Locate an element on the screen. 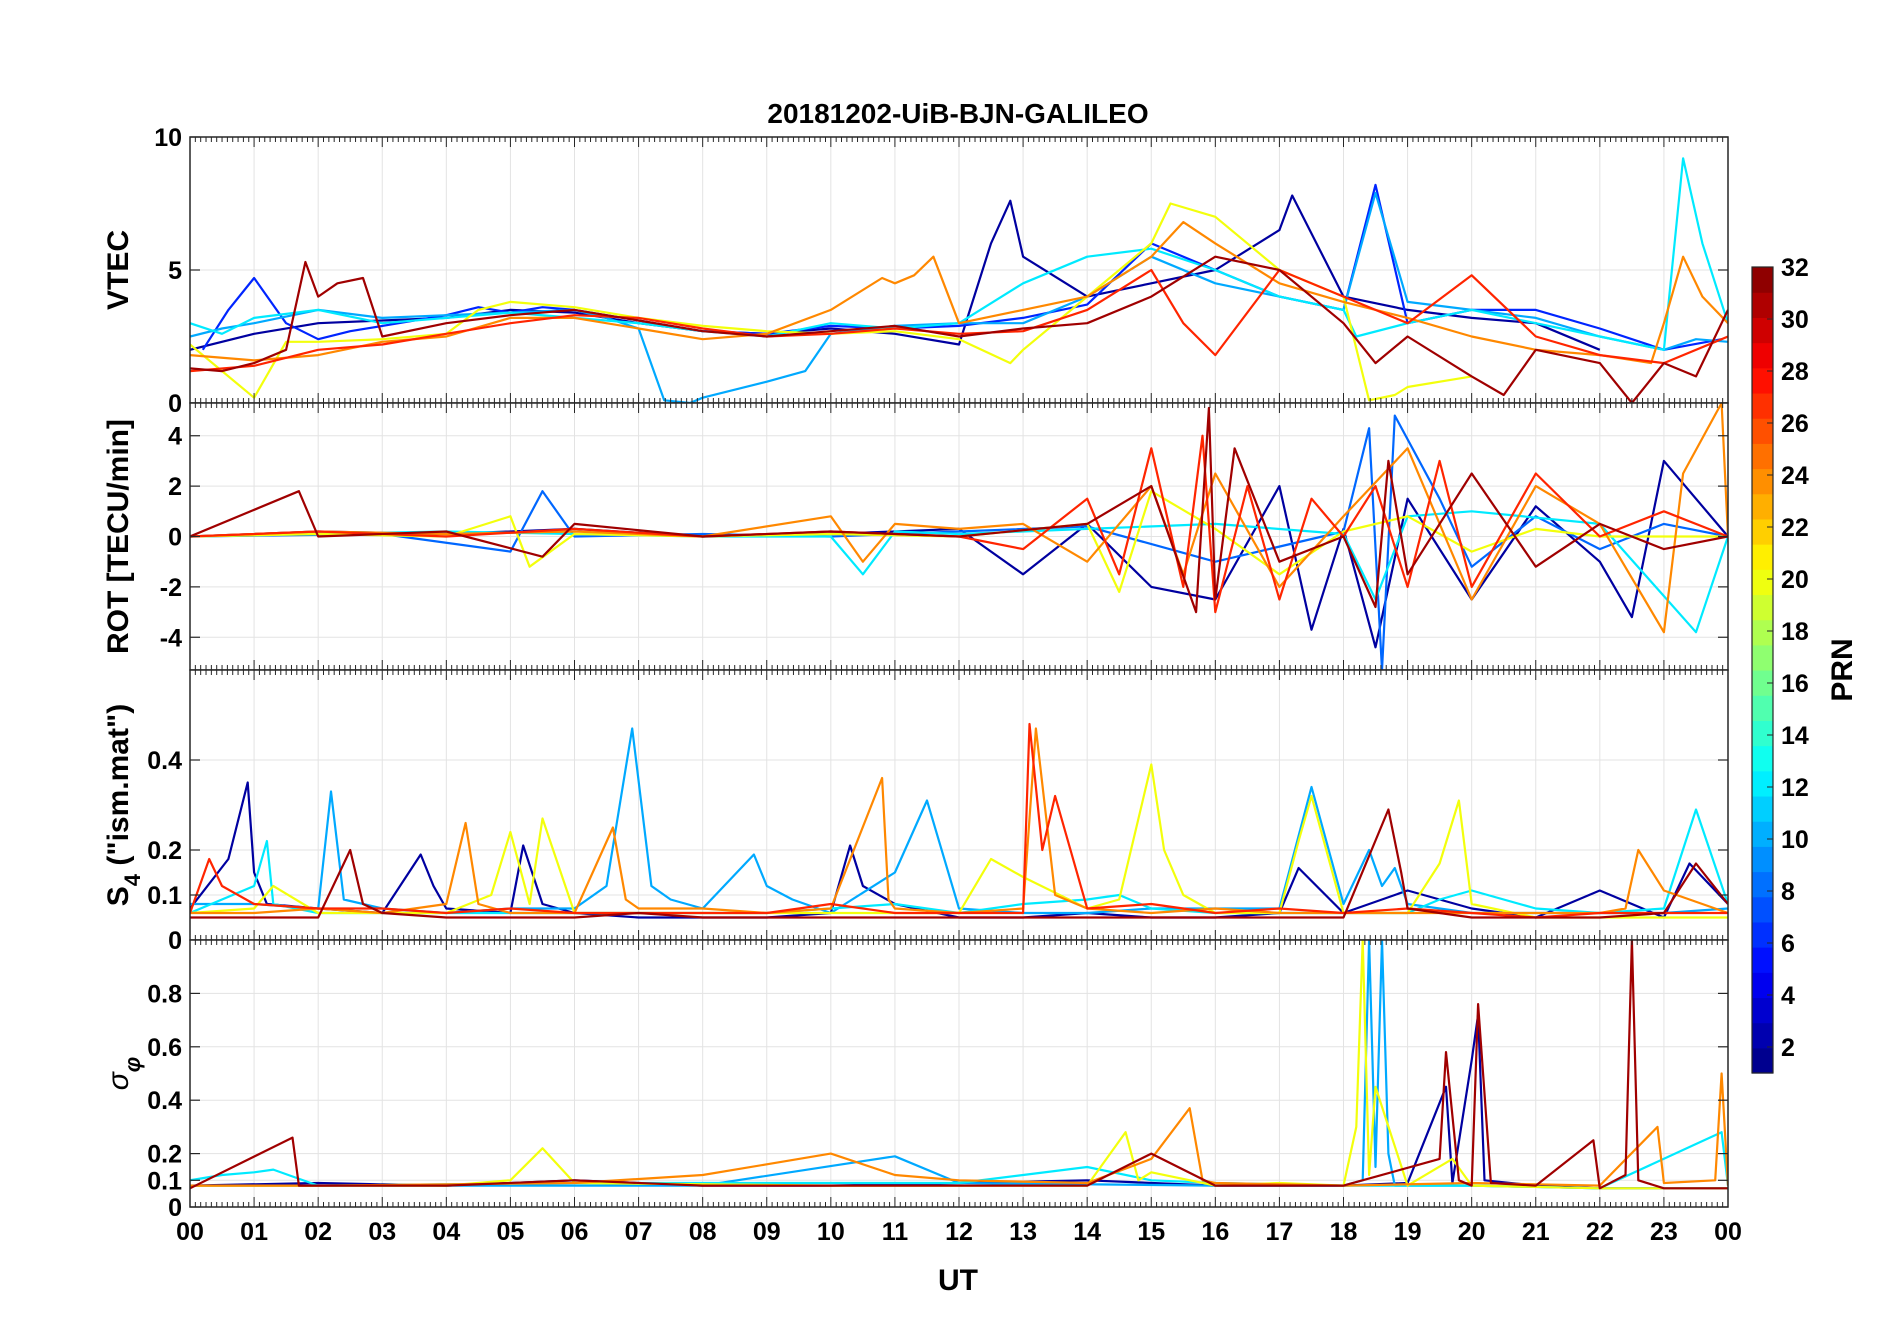  colorbar-tick-label: 8 is located at coordinates (1788, 892).